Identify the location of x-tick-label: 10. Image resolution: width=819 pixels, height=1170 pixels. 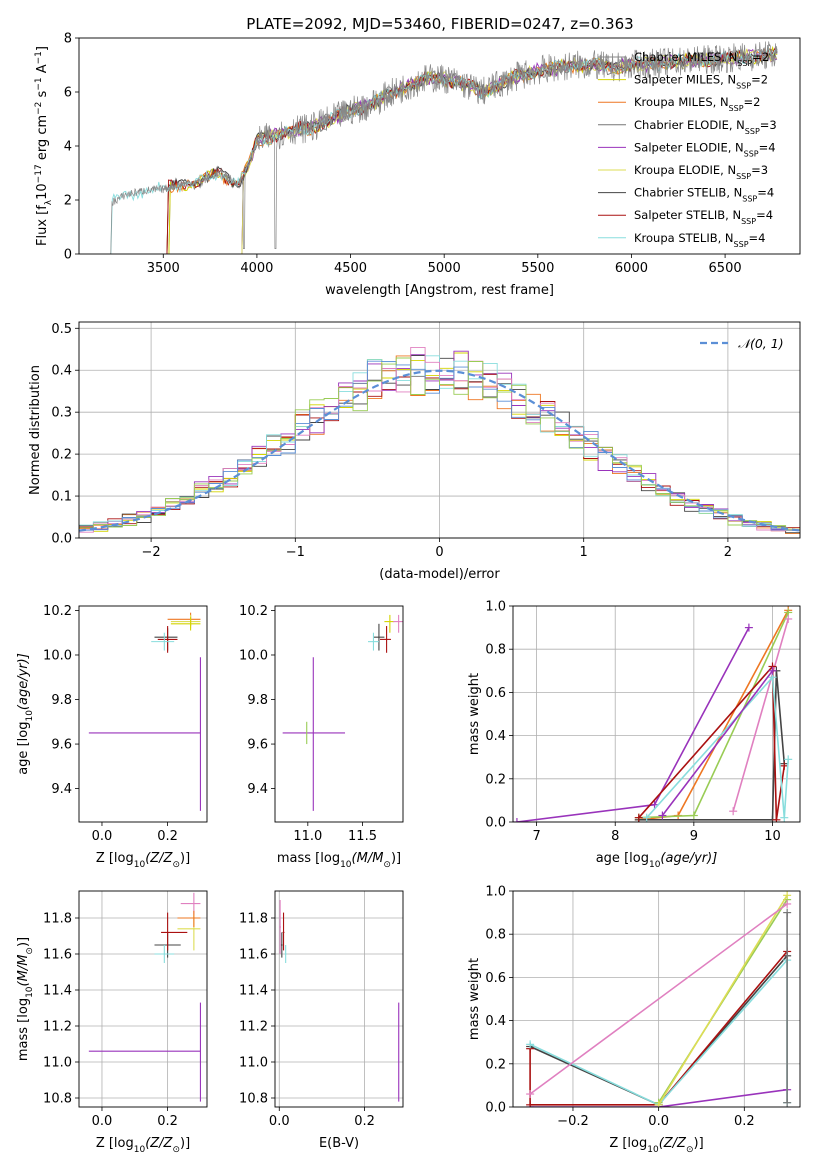
(772, 836).